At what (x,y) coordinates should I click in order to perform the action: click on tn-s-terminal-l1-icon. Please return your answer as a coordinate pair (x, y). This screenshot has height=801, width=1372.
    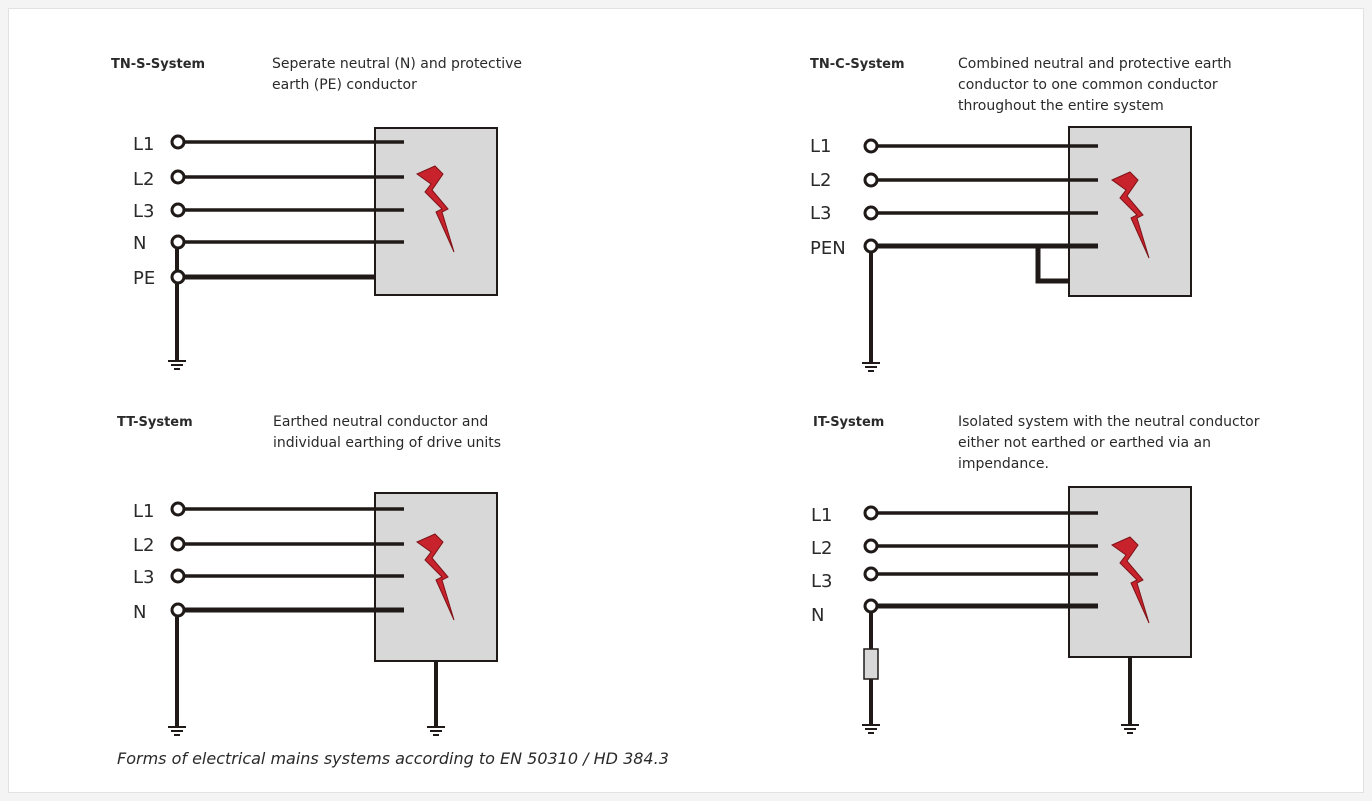
    Looking at the image, I should click on (178, 142).